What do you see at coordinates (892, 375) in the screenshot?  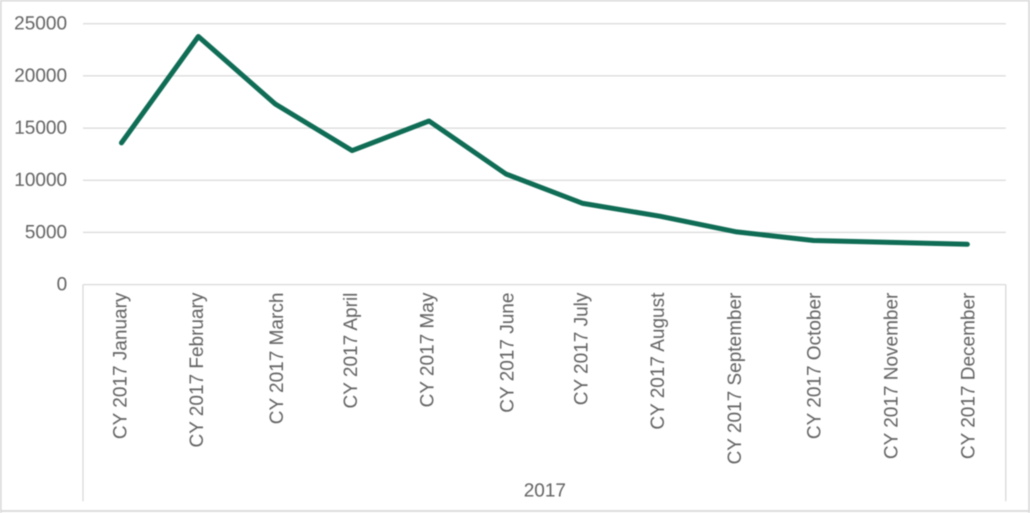 I see `svg-text: CY 2017 November` at bounding box center [892, 375].